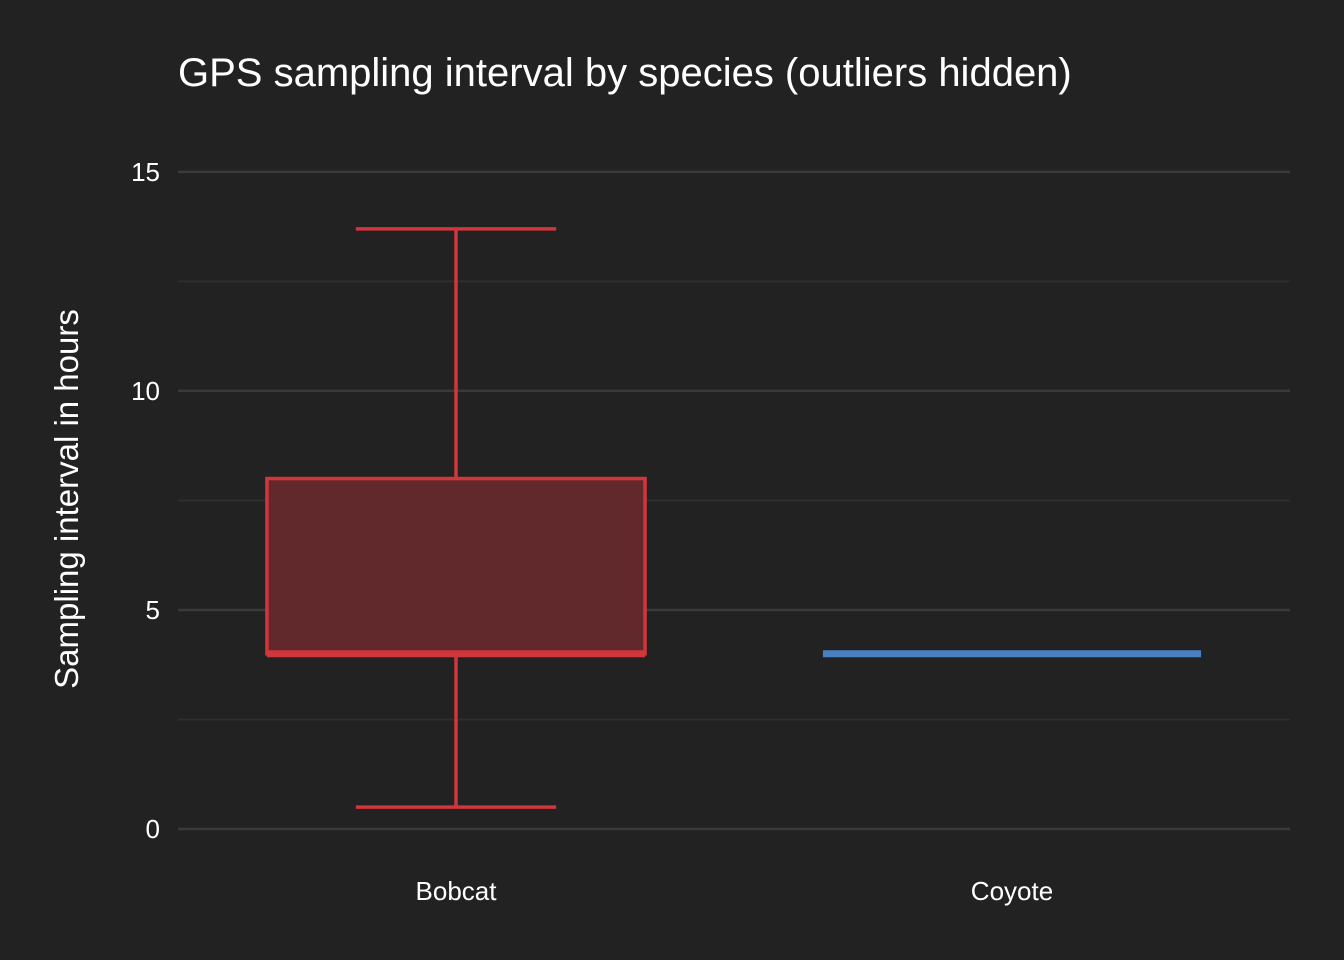 The height and width of the screenshot is (960, 1344). I want to click on y-axis-title: Sampling interval in hours, so click(66, 499).